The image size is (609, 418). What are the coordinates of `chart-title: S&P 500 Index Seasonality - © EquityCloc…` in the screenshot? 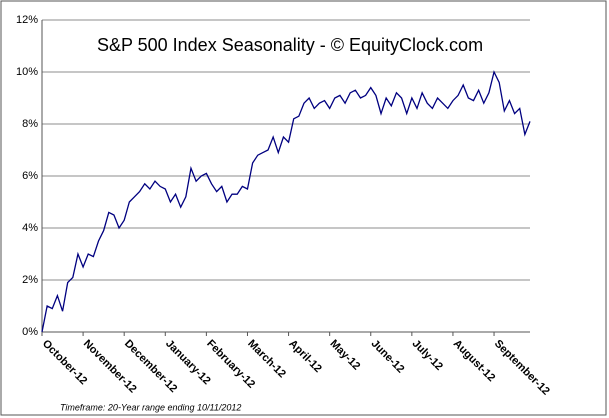 It's located at (290, 45).